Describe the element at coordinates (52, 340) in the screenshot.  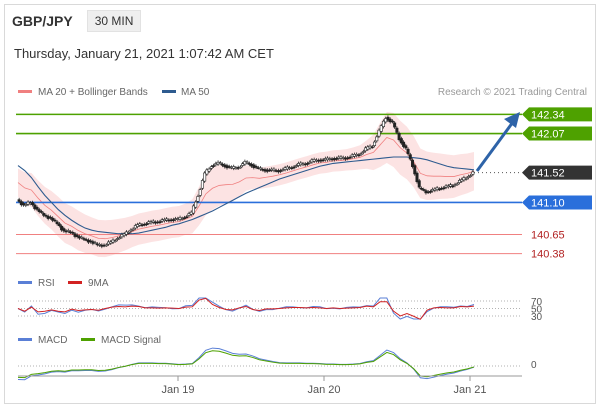
I see `legend-label-macd: MACD` at that location.